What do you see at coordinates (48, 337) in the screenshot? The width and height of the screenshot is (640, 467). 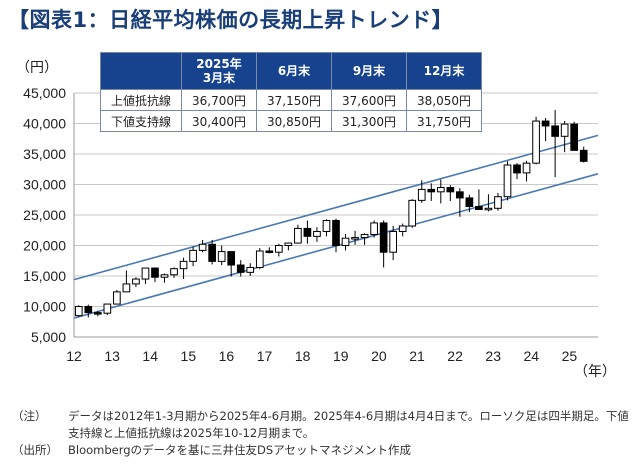 I see `y-tick-label: 5,000` at bounding box center [48, 337].